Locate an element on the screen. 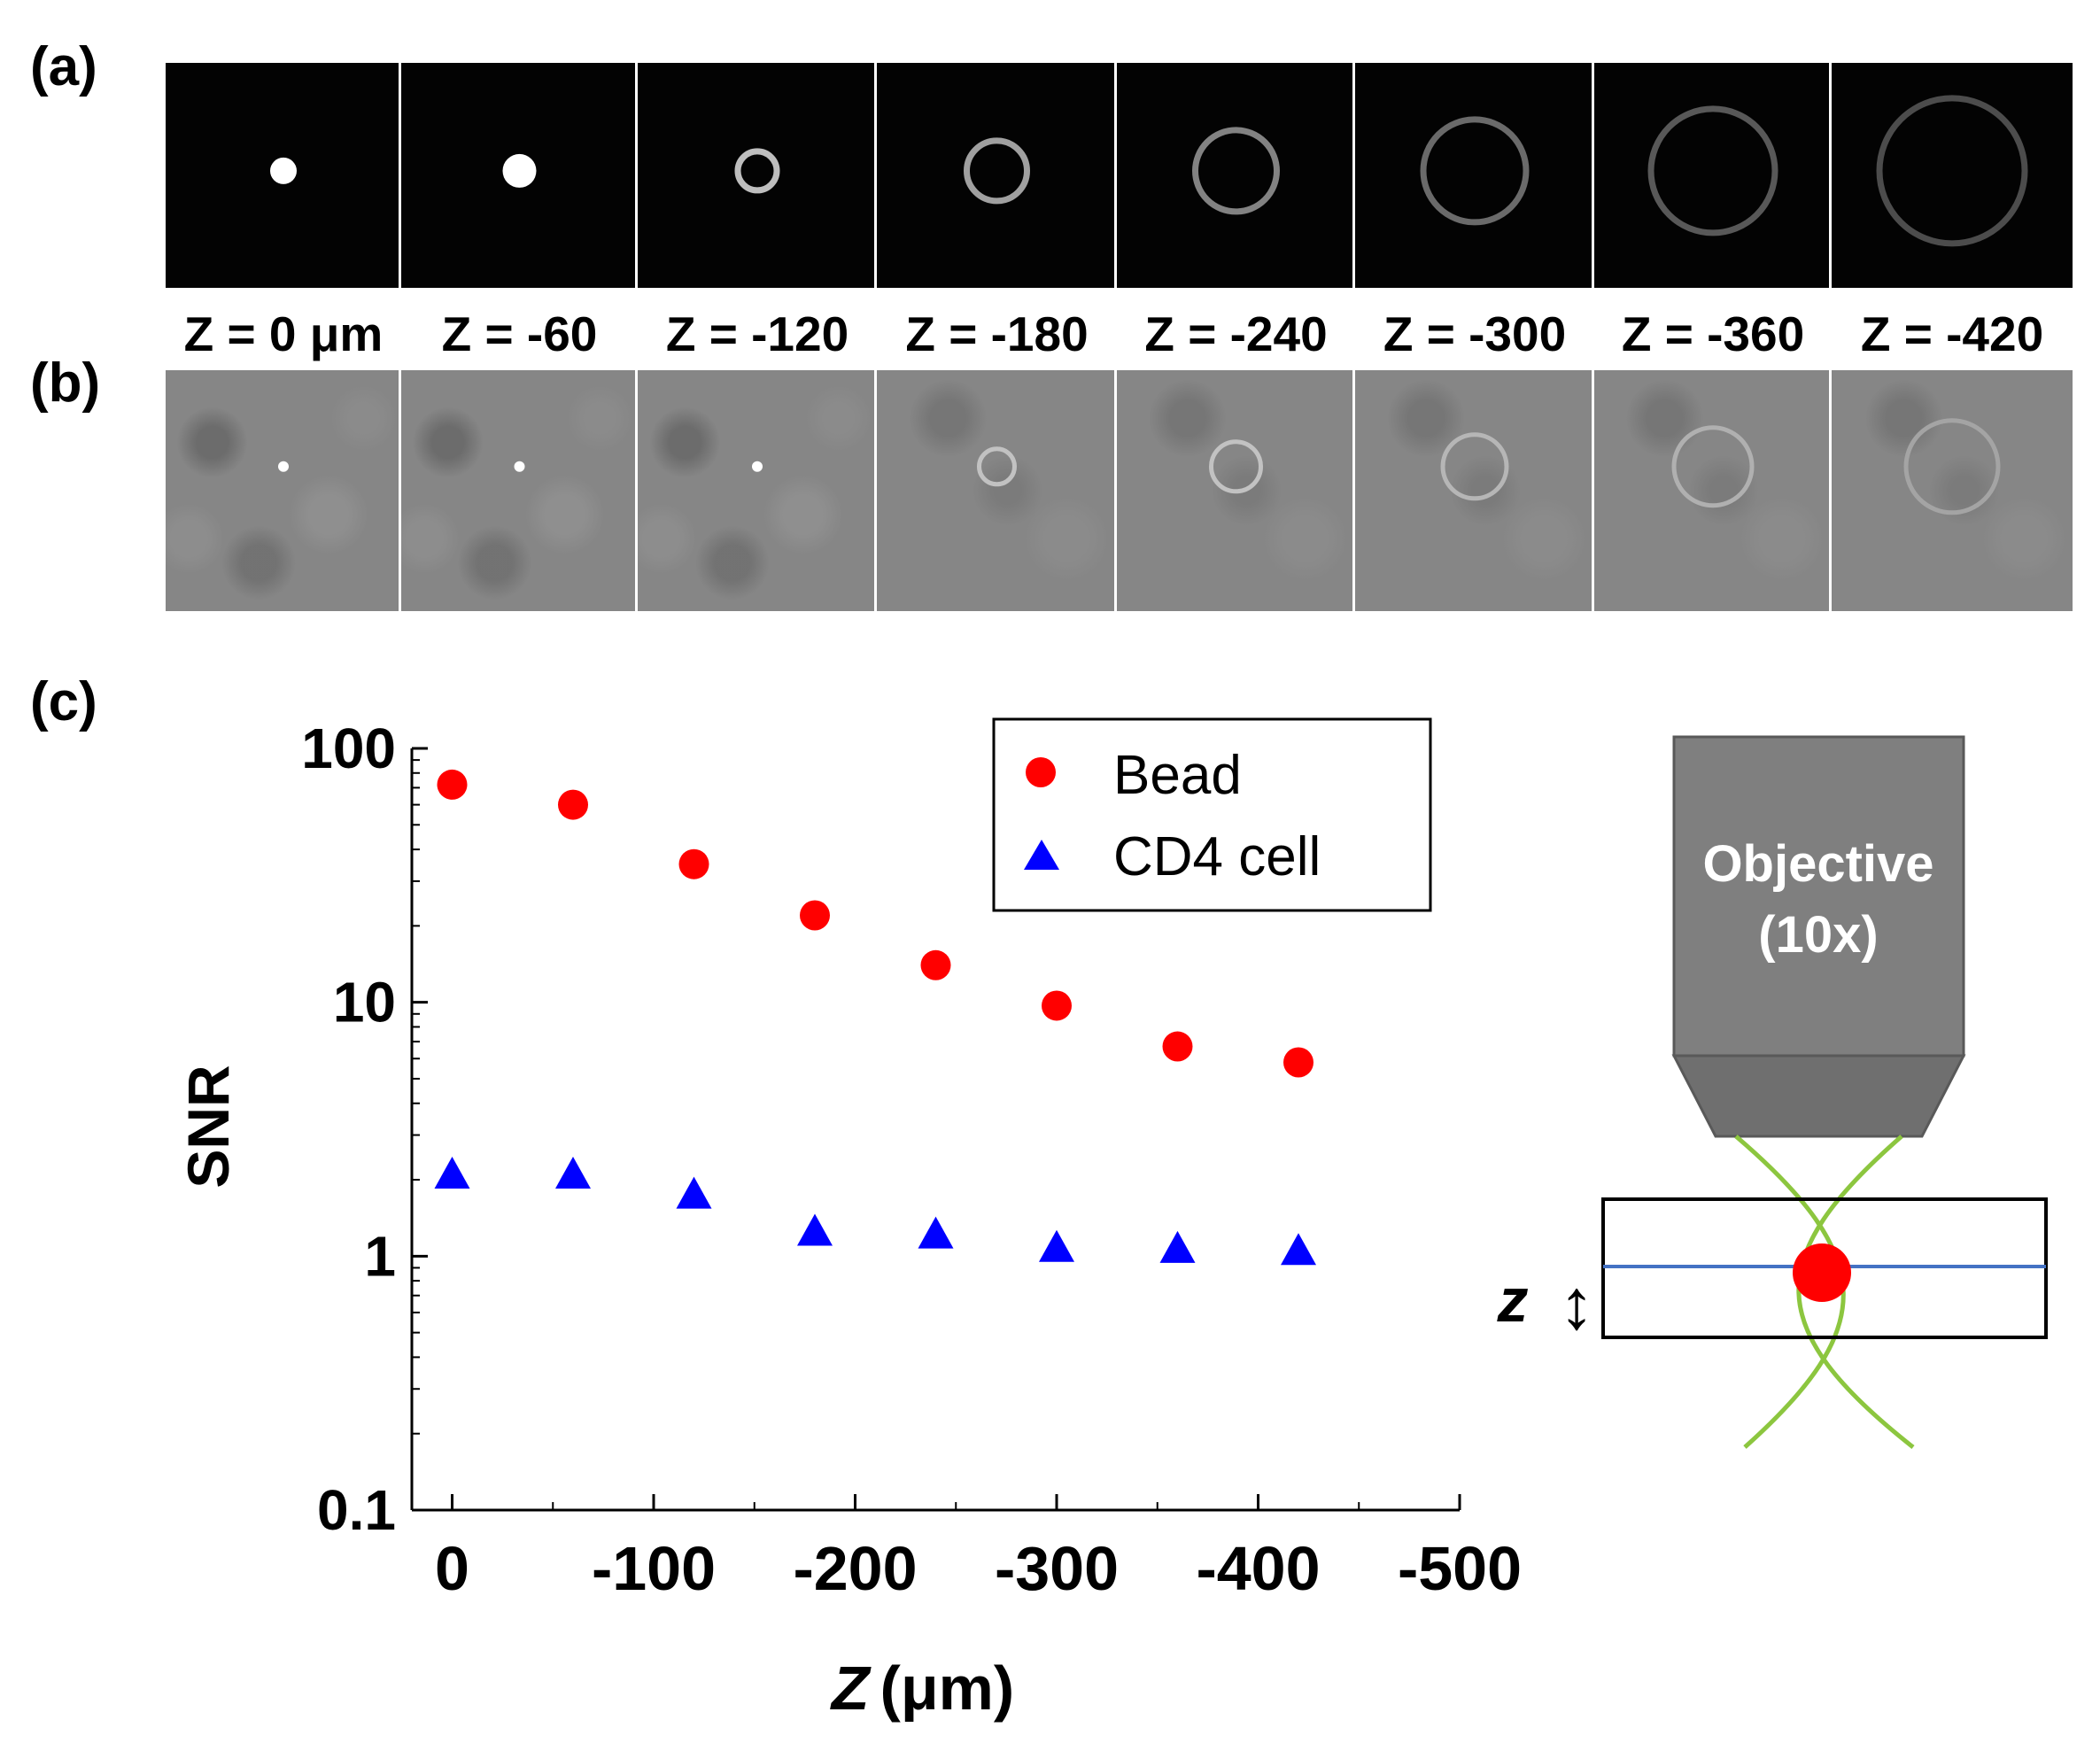 Image resolution: width=2100 pixels, height=1743 pixels. y-axis-label: SNR is located at coordinates (208, 1126).